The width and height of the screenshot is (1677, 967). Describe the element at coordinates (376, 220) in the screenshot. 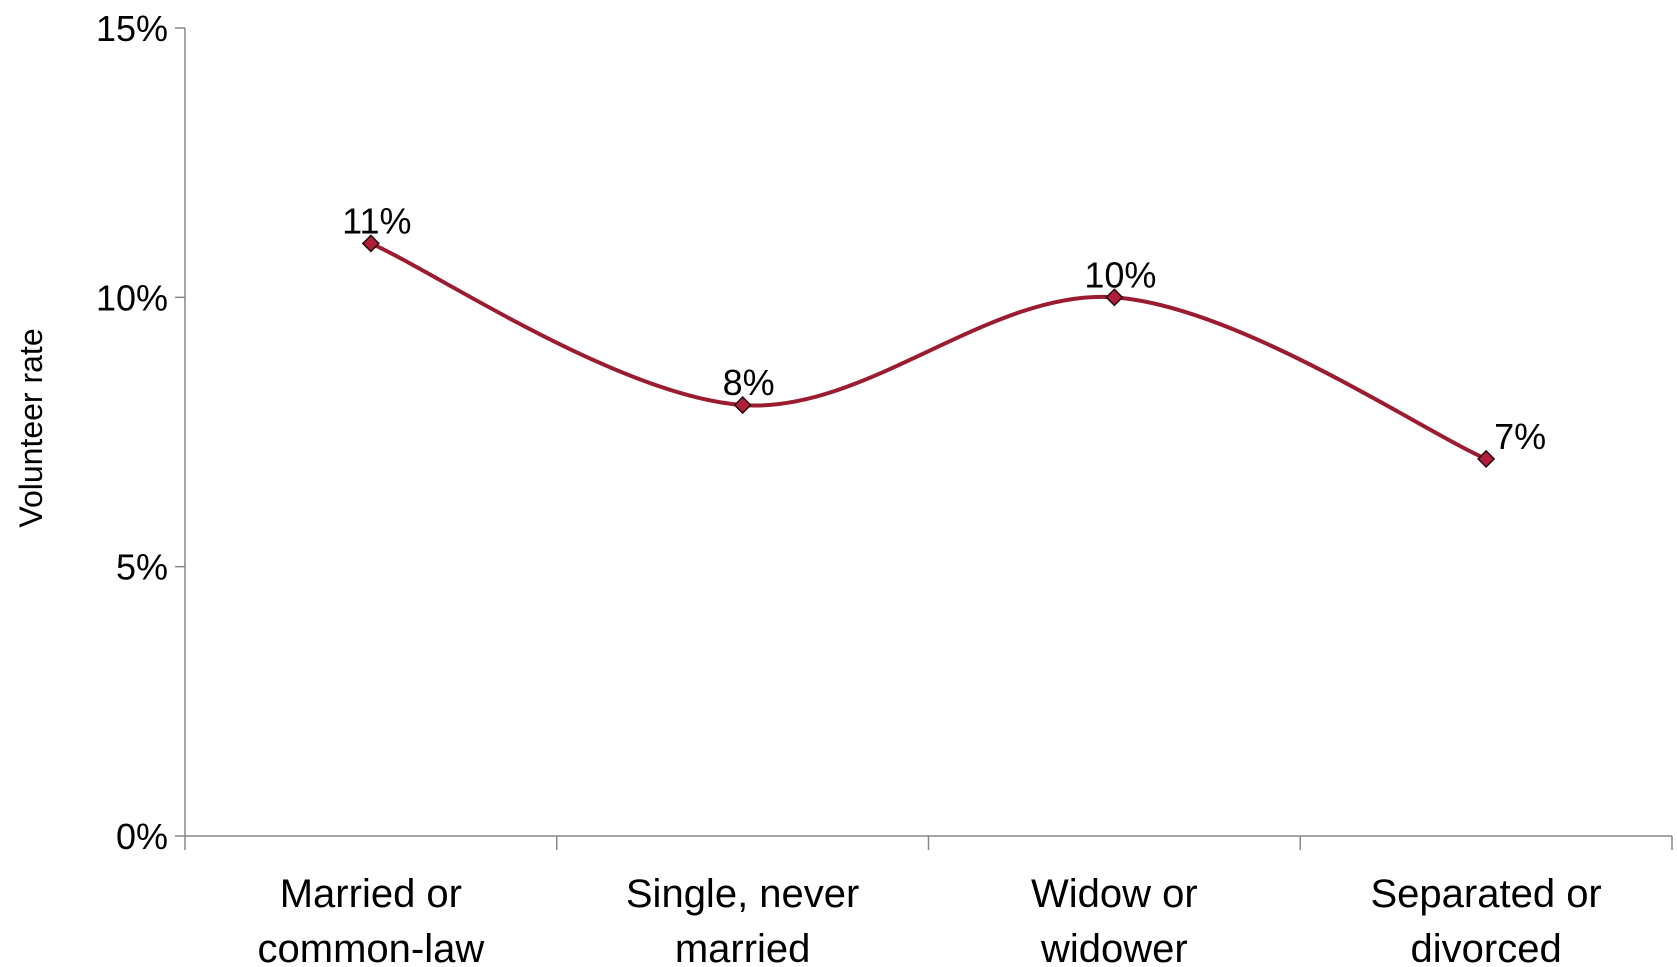

I see `data-label: 11%` at that location.